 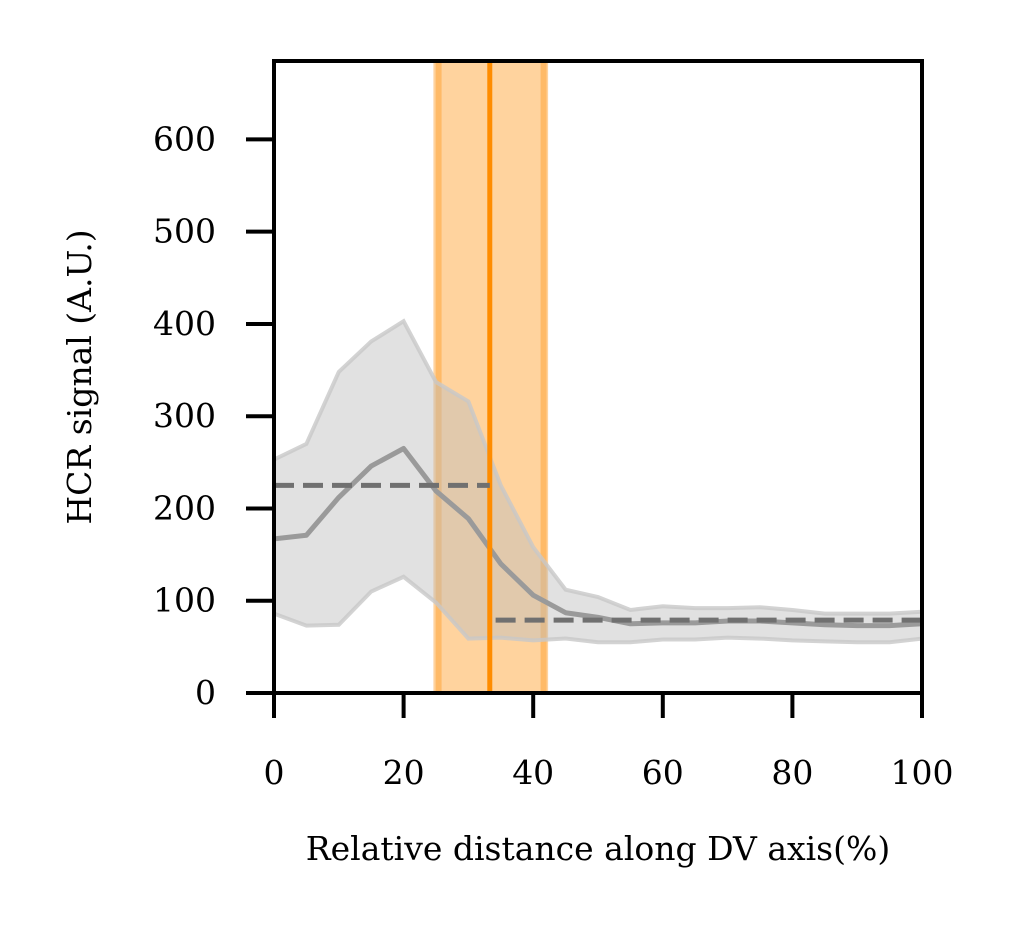 I want to click on x-tick-label: 80, so click(x=792, y=772).